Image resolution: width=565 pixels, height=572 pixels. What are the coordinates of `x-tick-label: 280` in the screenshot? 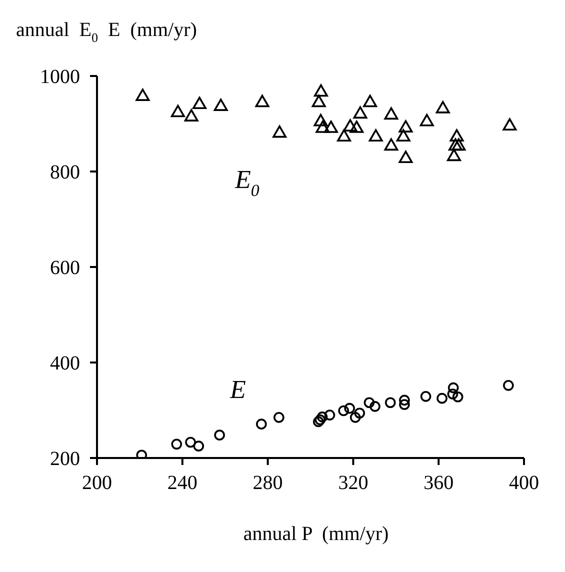 It's located at (267, 483).